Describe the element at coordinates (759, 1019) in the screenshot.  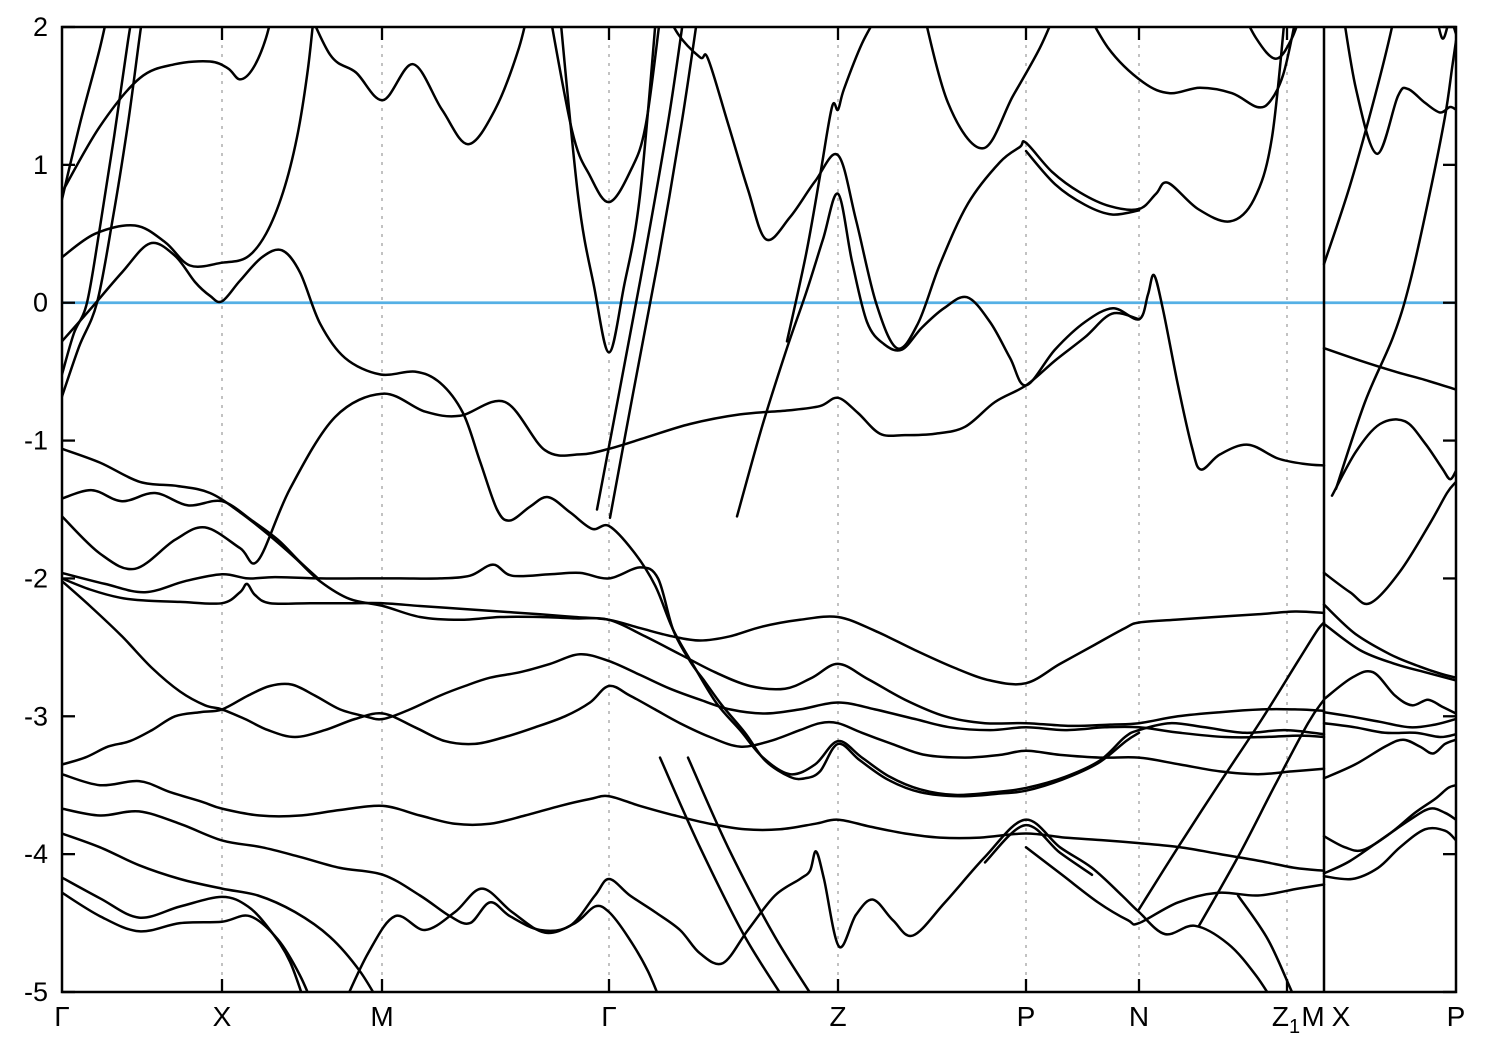
I see `x-axis-labels: Γ X M Γ Z P N Z1 M X P` at that location.